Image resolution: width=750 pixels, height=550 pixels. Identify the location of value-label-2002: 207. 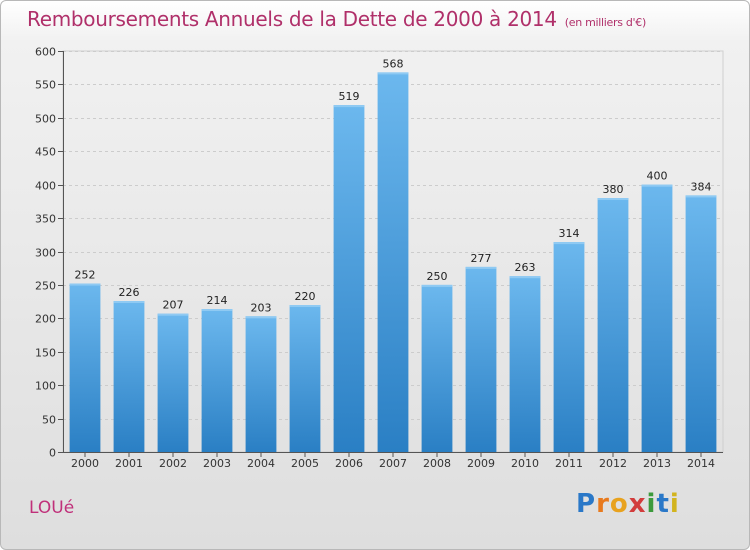
(173, 305).